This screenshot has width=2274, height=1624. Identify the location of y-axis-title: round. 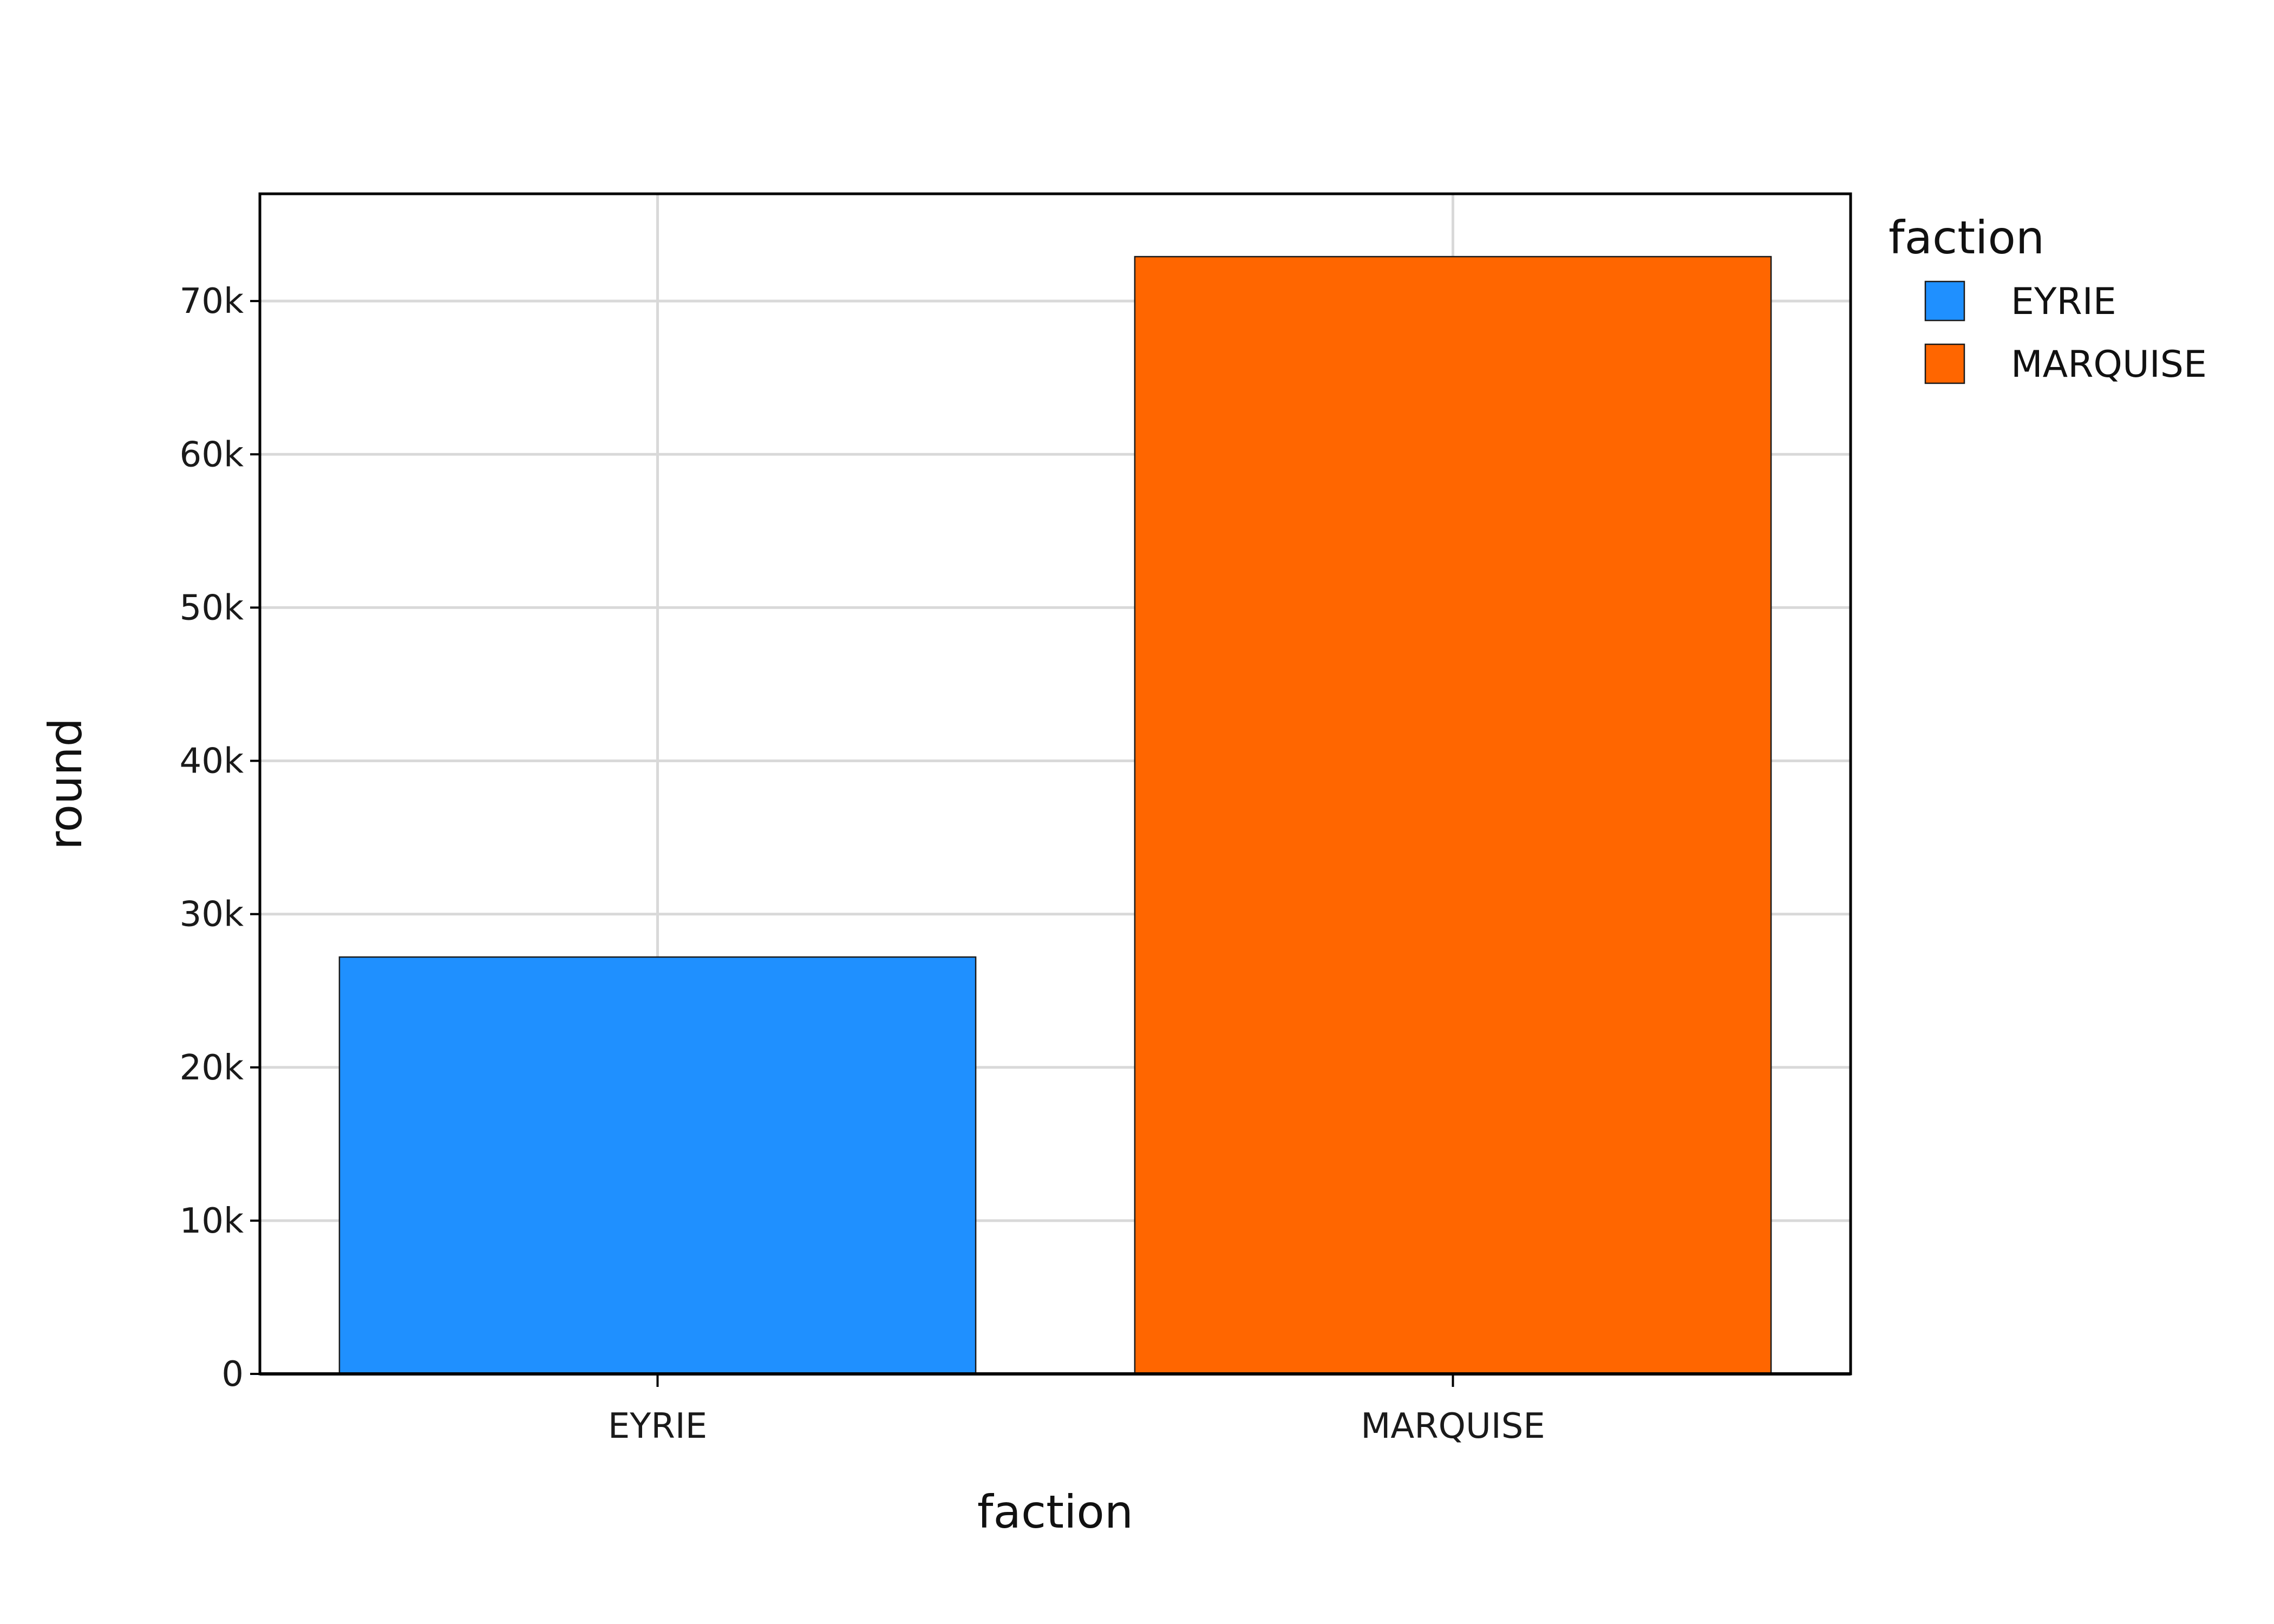
(66, 784).